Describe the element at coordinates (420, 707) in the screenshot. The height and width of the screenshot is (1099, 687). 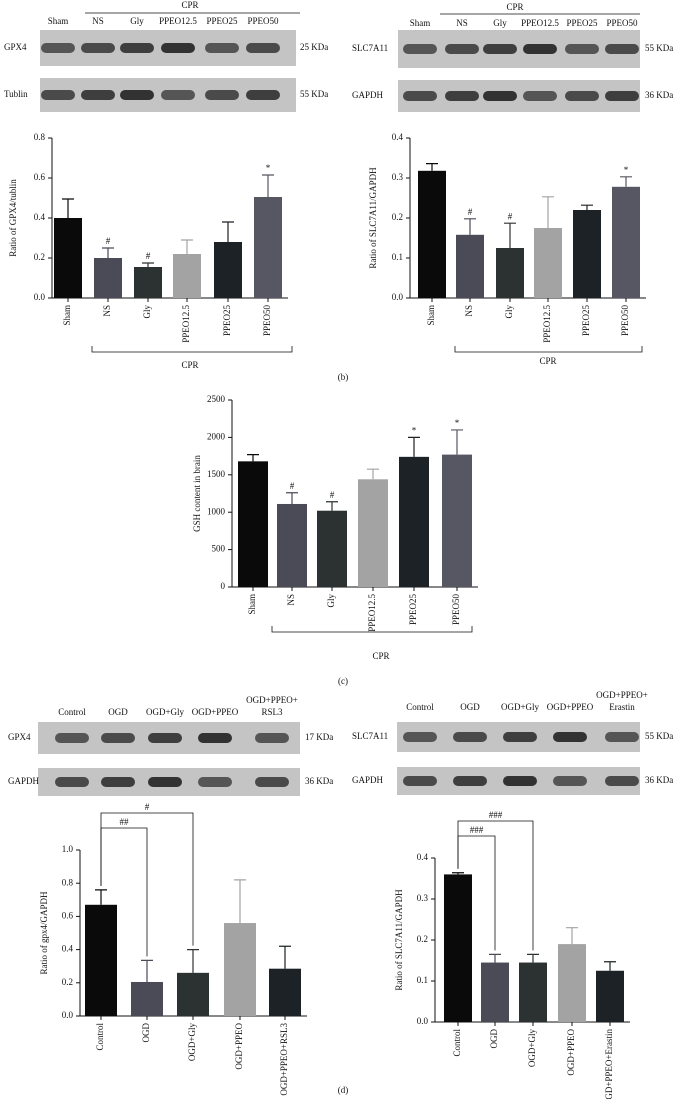
I see `lane-label: Control` at that location.